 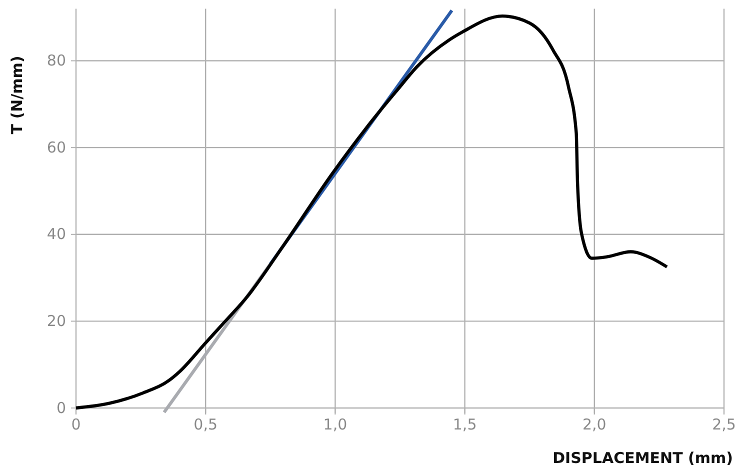 What do you see at coordinates (206, 425) in the screenshot?
I see `x-tick-label: 0,5` at bounding box center [206, 425].